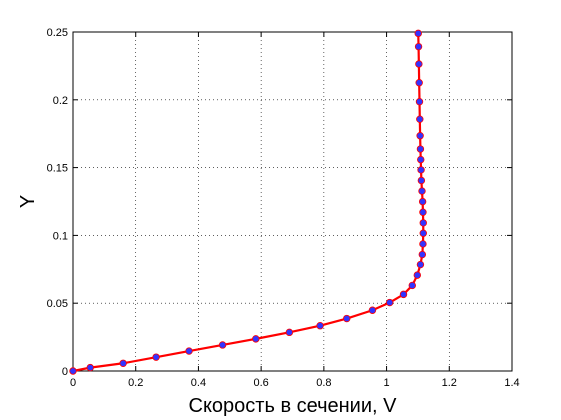 This screenshot has height=420, width=561. Describe the element at coordinates (57, 33) in the screenshot. I see `y-tick-label: 0.25` at that location.